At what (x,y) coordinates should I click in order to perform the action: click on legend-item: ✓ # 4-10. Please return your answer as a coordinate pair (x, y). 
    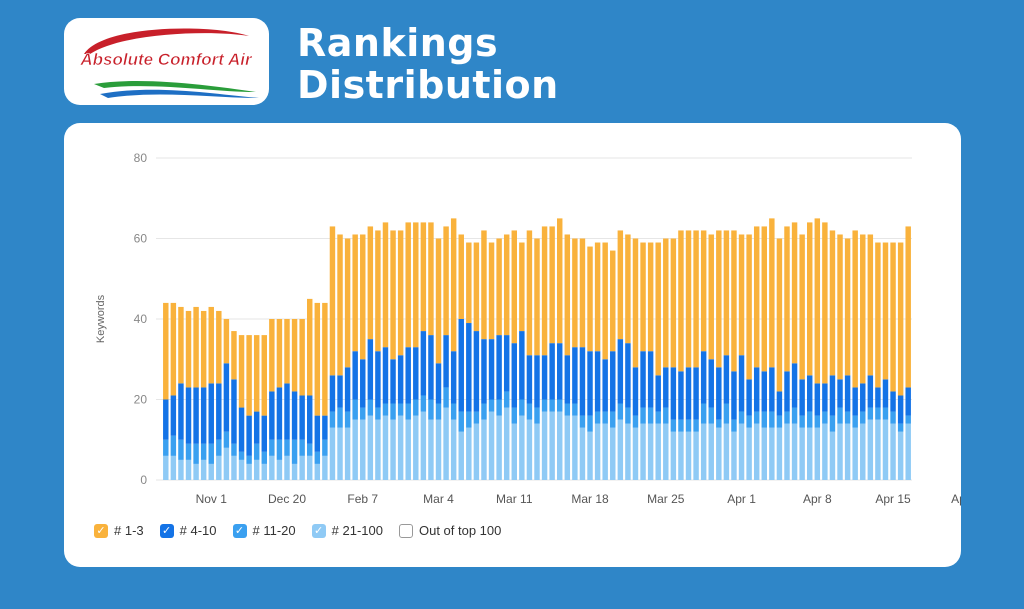
    Looking at the image, I should click on (188, 530).